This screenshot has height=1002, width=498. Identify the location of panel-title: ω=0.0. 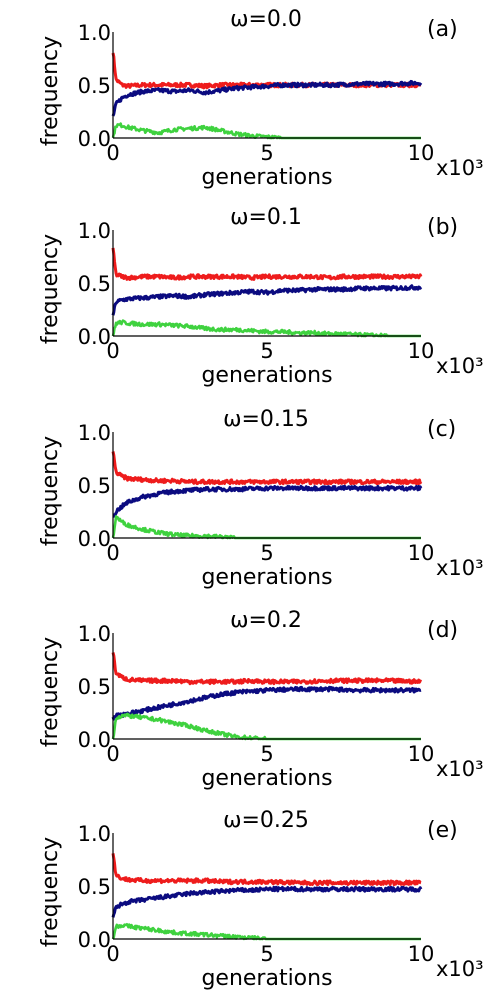
(266, 19).